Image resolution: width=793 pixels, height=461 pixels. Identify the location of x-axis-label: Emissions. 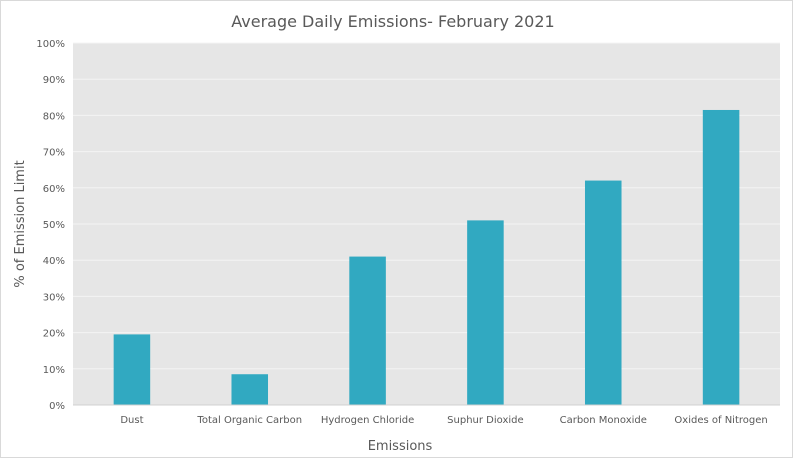
(400, 446).